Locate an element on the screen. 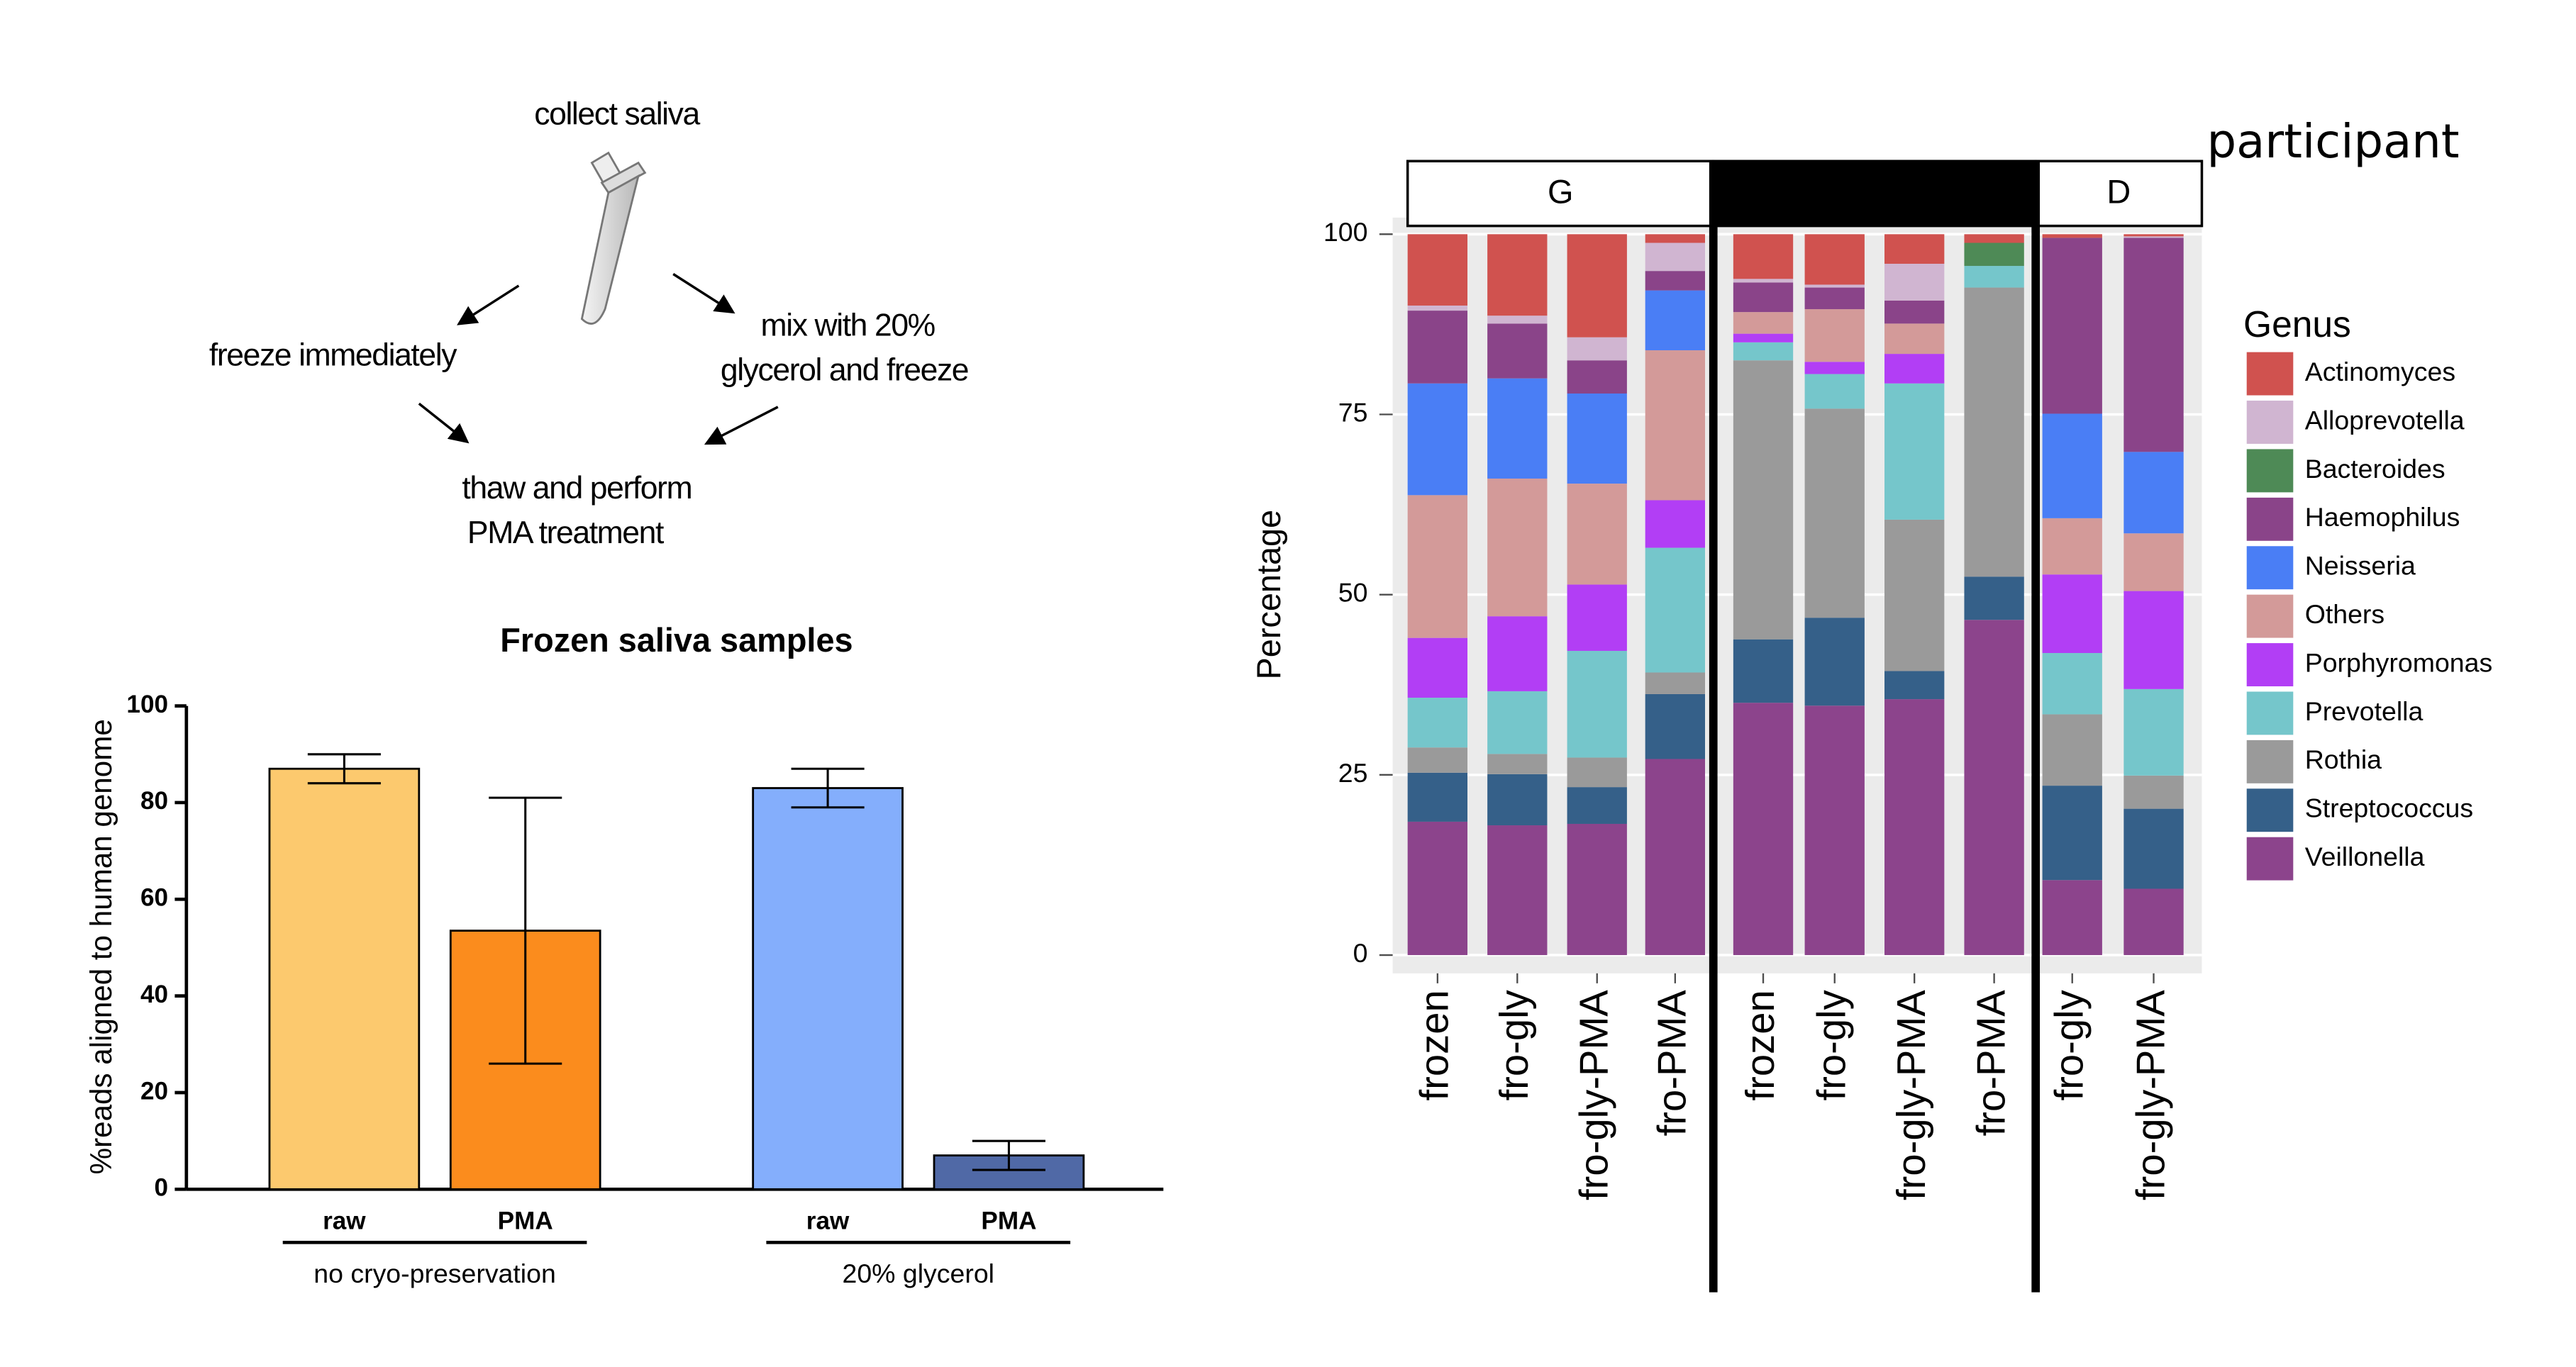 The width and height of the screenshot is (2576, 1367). x-tick-label: frozen is located at coordinates (1760, 1045).